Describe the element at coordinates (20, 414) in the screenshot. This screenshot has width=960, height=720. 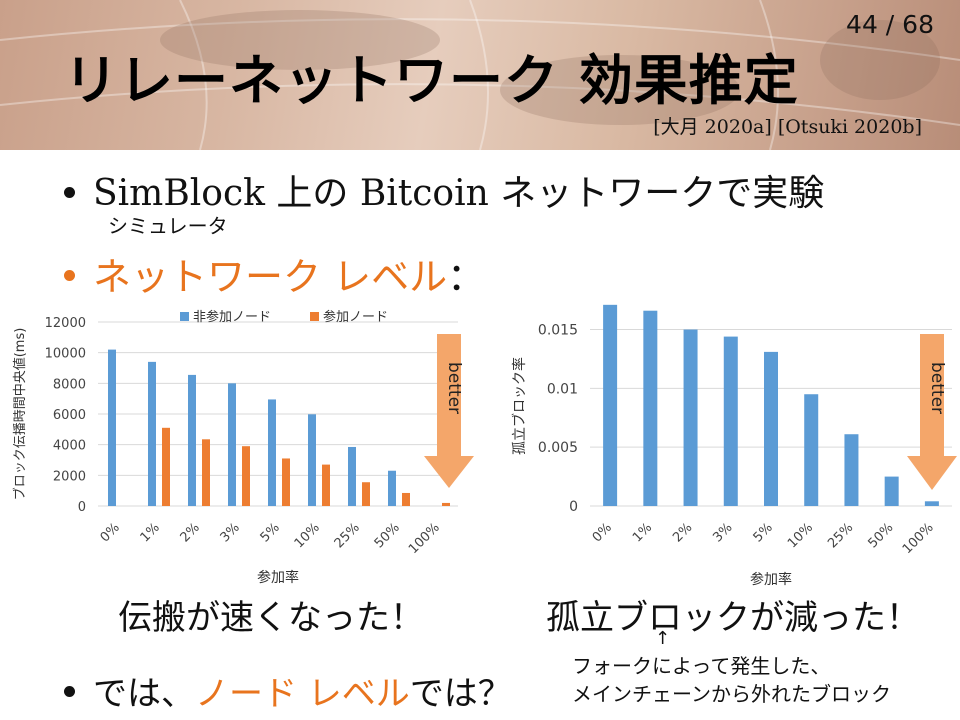
I see `y-axis-label: ブロック伝播時間中央値(ms)` at that location.